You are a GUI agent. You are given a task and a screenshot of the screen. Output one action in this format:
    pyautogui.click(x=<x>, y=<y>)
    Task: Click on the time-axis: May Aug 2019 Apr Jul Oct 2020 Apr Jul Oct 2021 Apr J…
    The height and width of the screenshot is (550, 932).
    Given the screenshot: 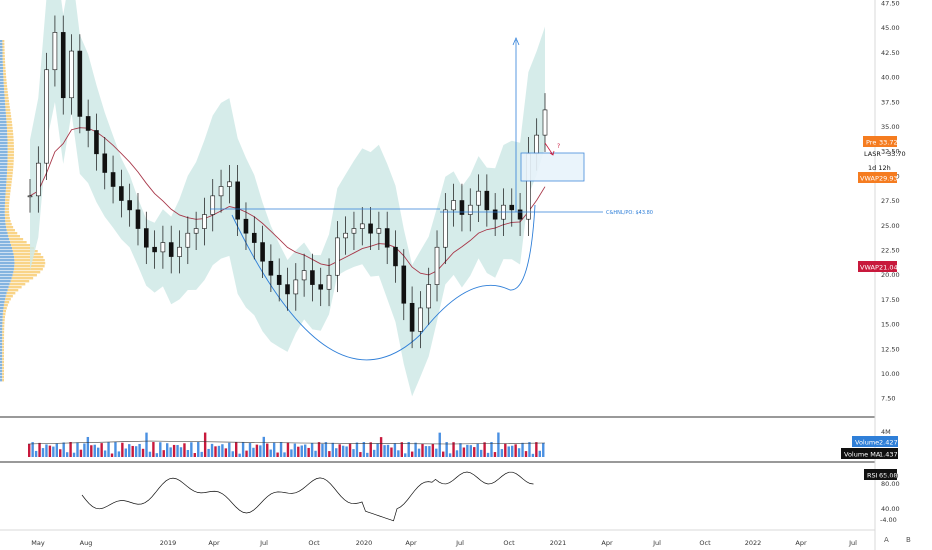 What is the action you would take?
    pyautogui.click(x=444, y=543)
    